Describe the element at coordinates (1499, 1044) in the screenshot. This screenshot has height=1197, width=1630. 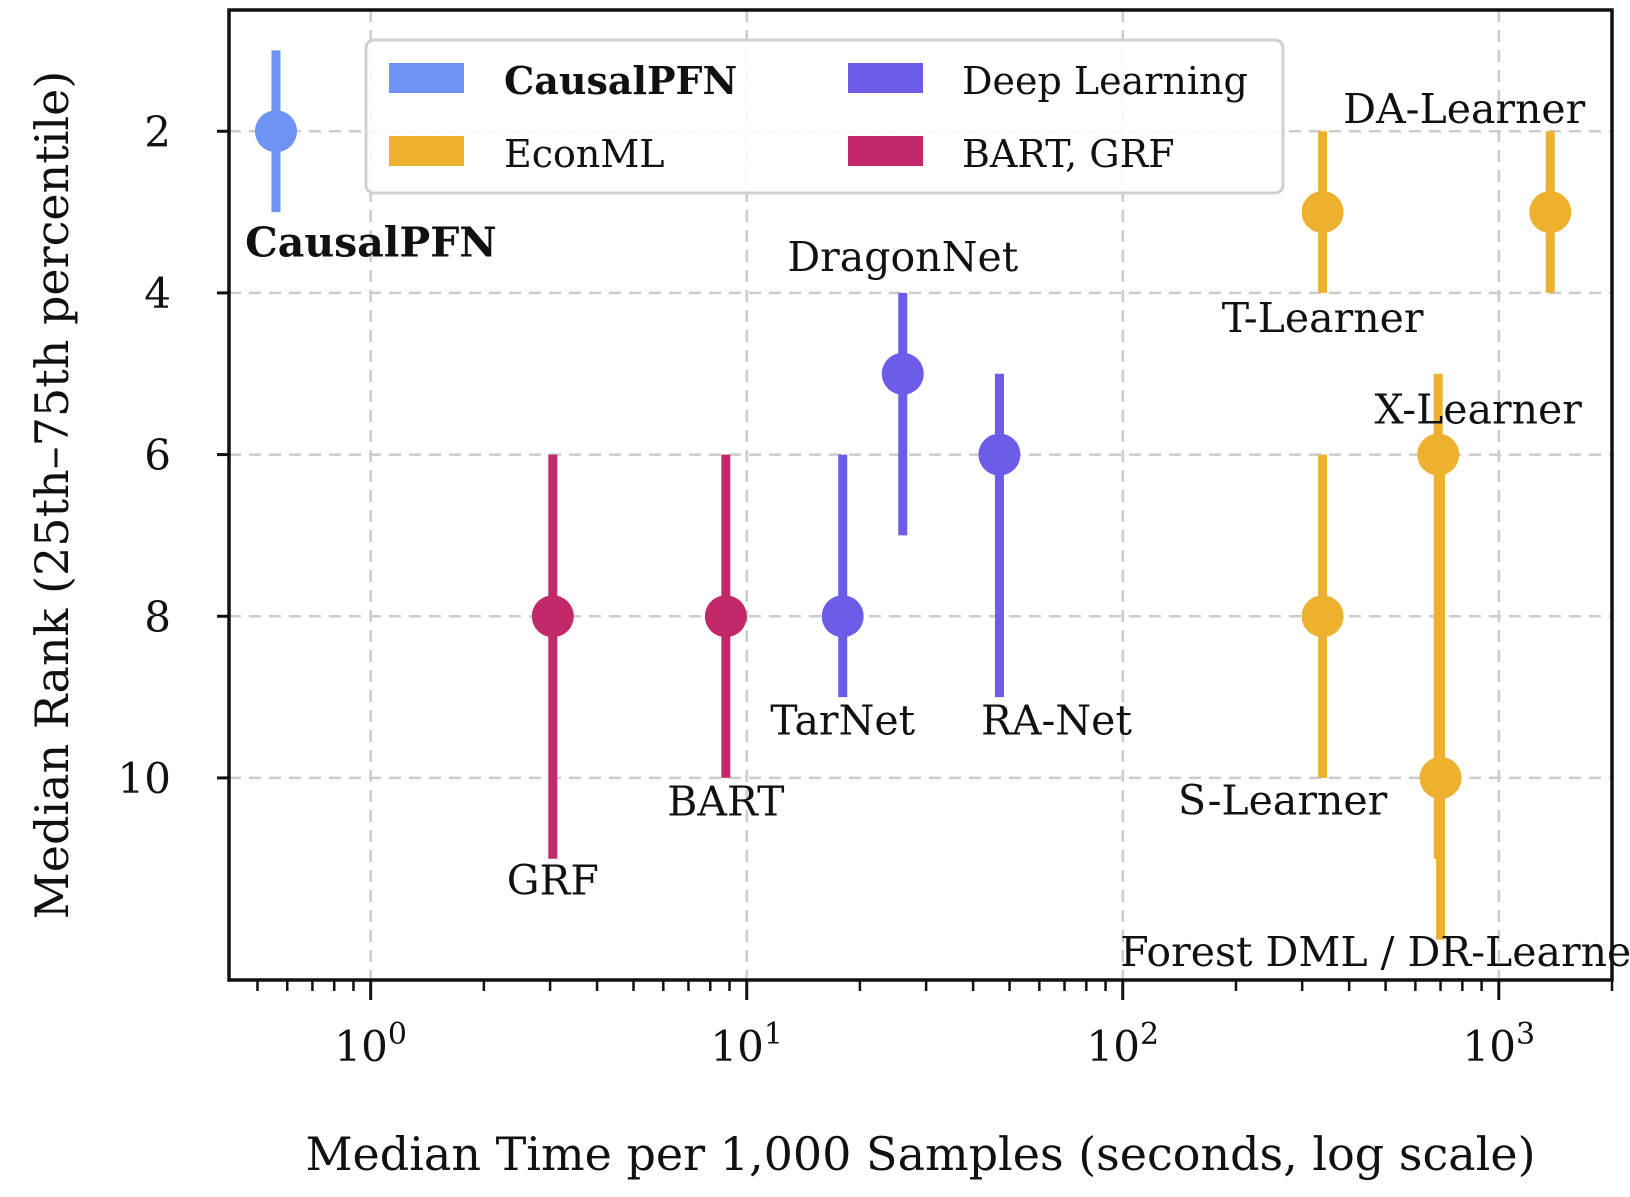
I see `x-tick-label: 10³` at that location.